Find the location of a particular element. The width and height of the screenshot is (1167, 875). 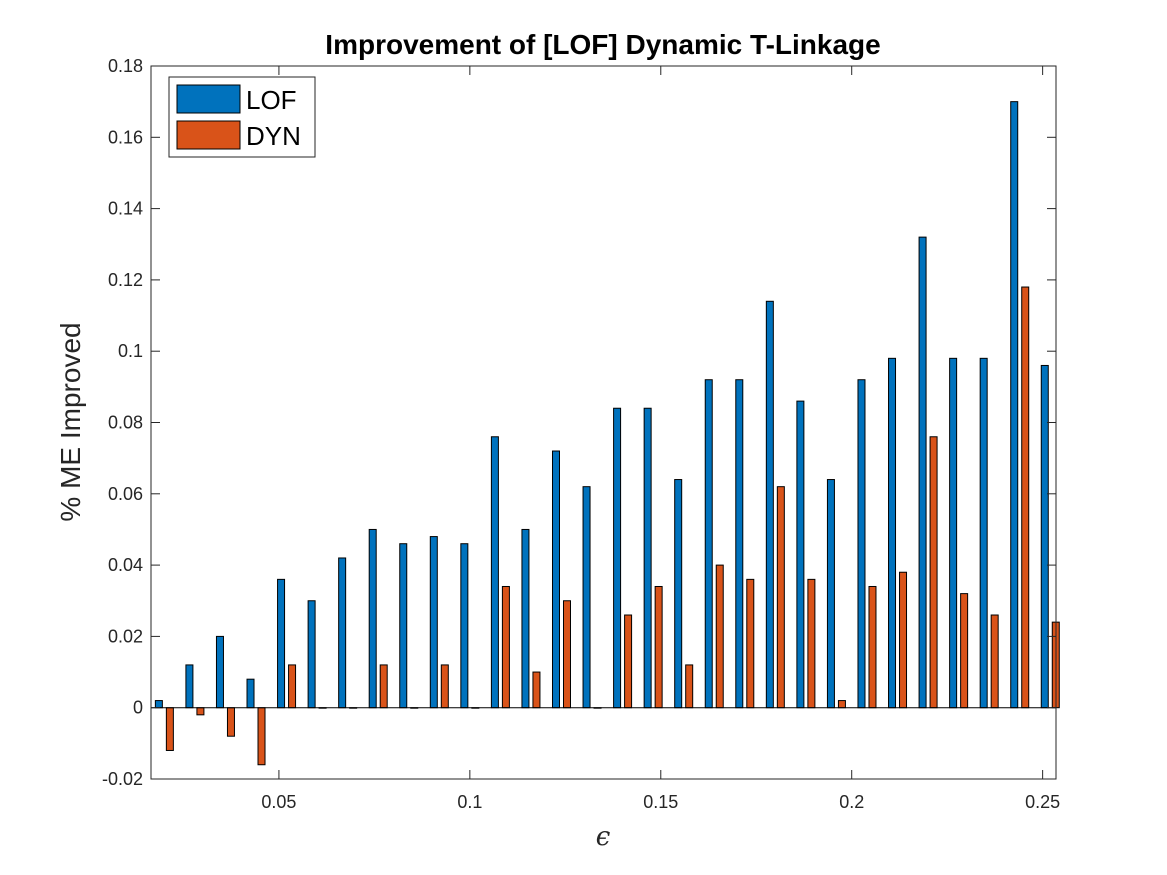

x-tick-label-4: 0.25 is located at coordinates (1042, 802).